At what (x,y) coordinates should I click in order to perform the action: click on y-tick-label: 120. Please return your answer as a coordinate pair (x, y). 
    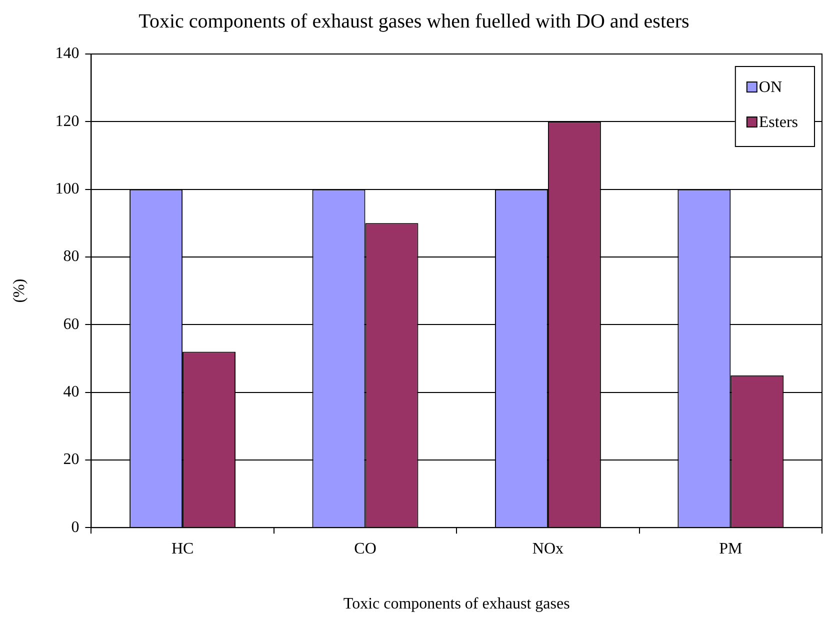
    Looking at the image, I should click on (67, 121).